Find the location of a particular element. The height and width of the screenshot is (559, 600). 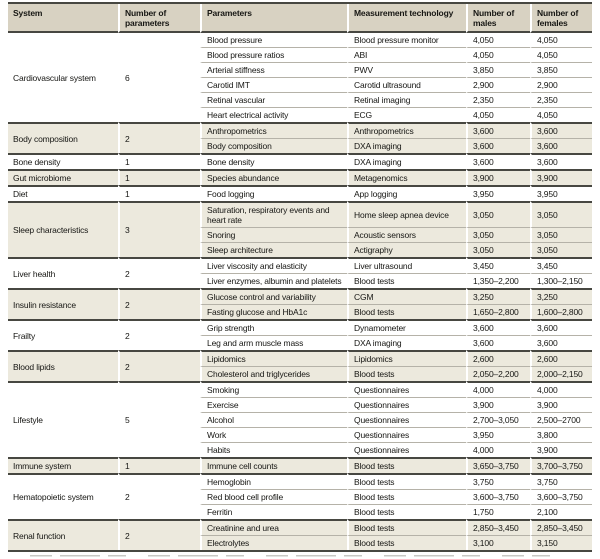

technology-cell: Dynamometer is located at coordinates (406, 327).